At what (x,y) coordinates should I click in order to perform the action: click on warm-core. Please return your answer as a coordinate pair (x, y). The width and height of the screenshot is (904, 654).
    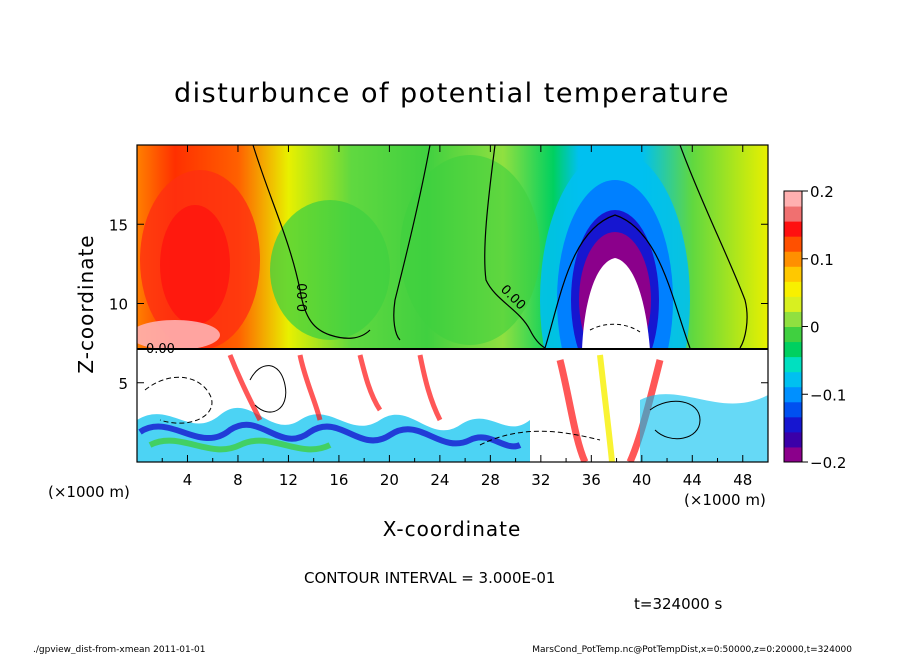
    Looking at the image, I should click on (195, 265).